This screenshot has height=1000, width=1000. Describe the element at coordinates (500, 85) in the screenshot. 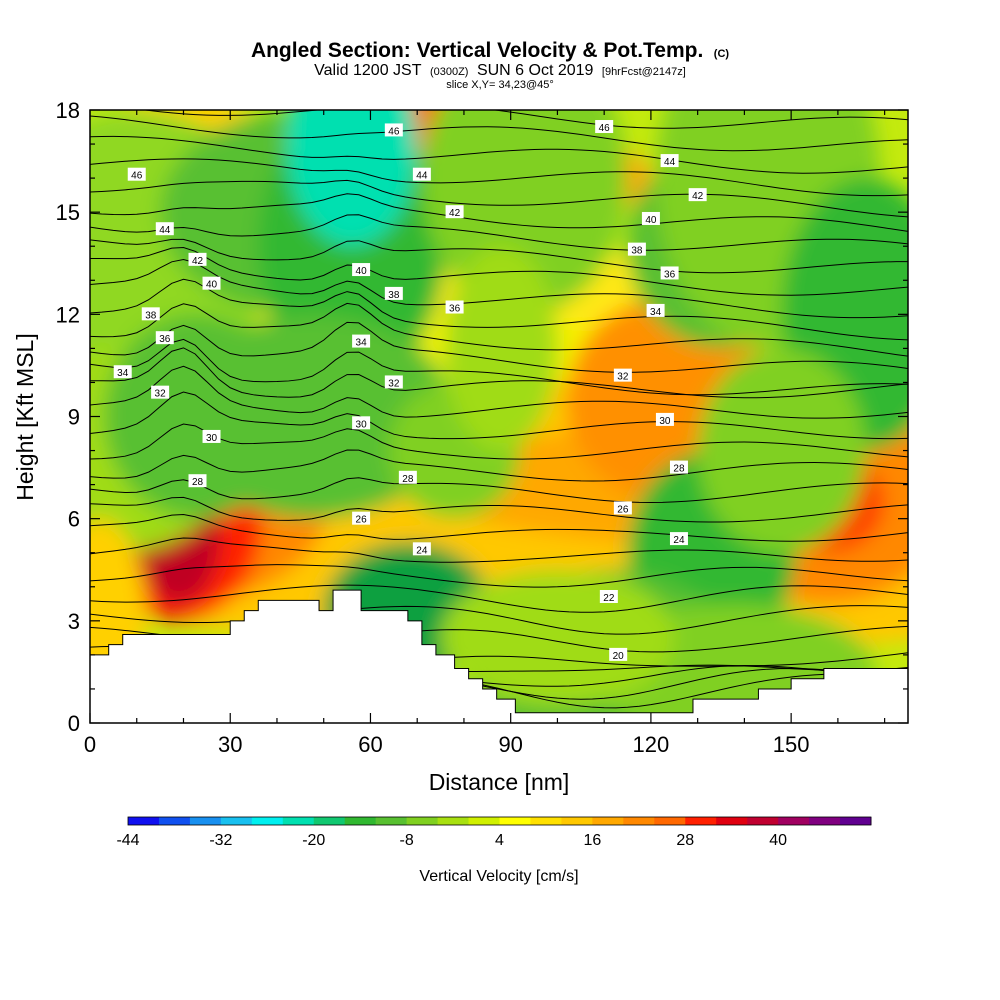

I see `slice-info: slice X,Y= 34,23@45°` at that location.